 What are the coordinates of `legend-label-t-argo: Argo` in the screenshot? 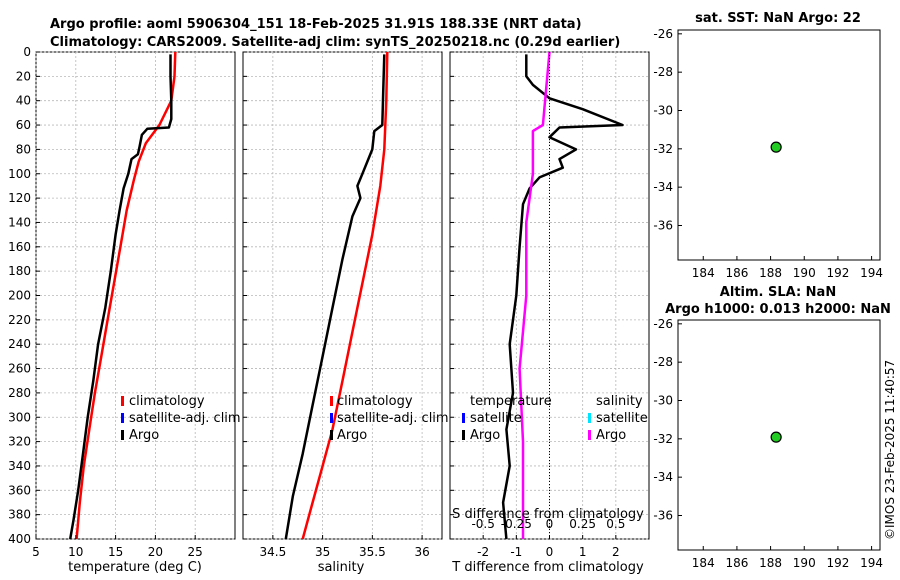 It's located at (485, 435).